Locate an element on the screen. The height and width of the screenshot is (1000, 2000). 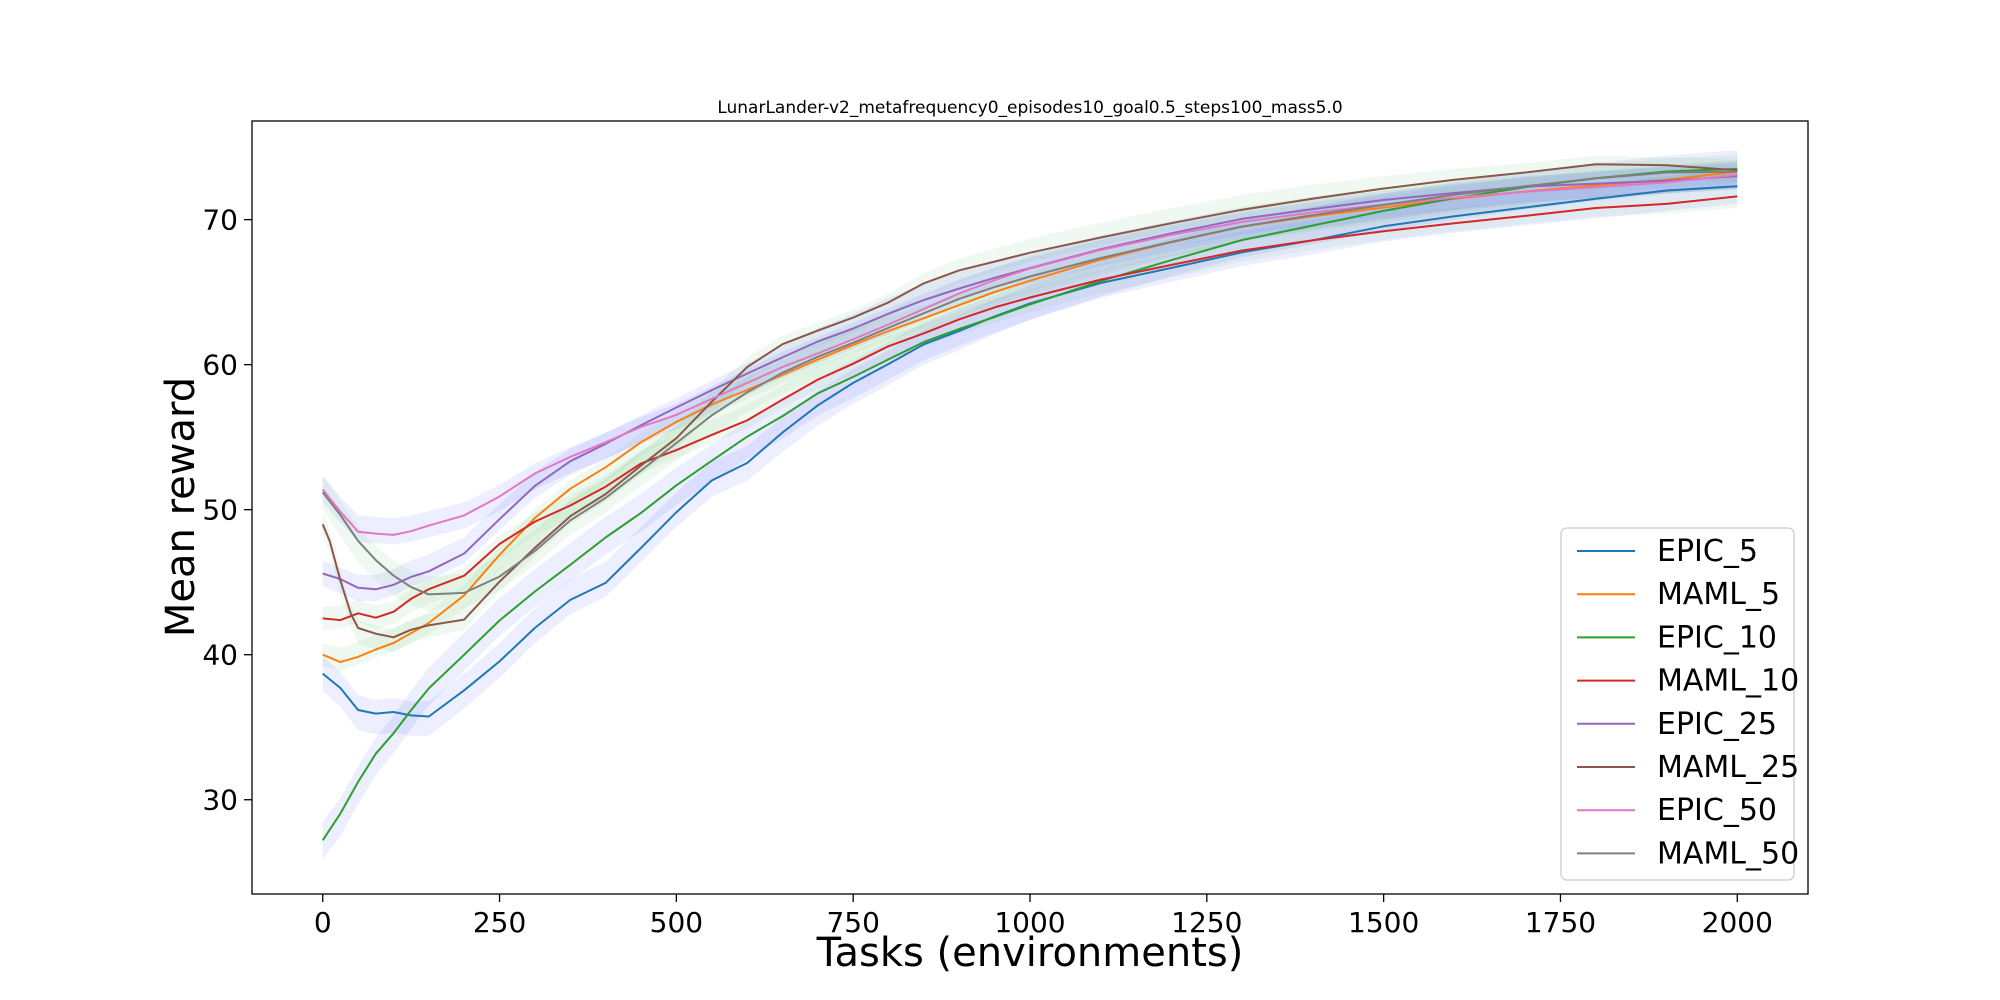
legend-label-epic-25: EPIC_25 is located at coordinates (1717, 724).